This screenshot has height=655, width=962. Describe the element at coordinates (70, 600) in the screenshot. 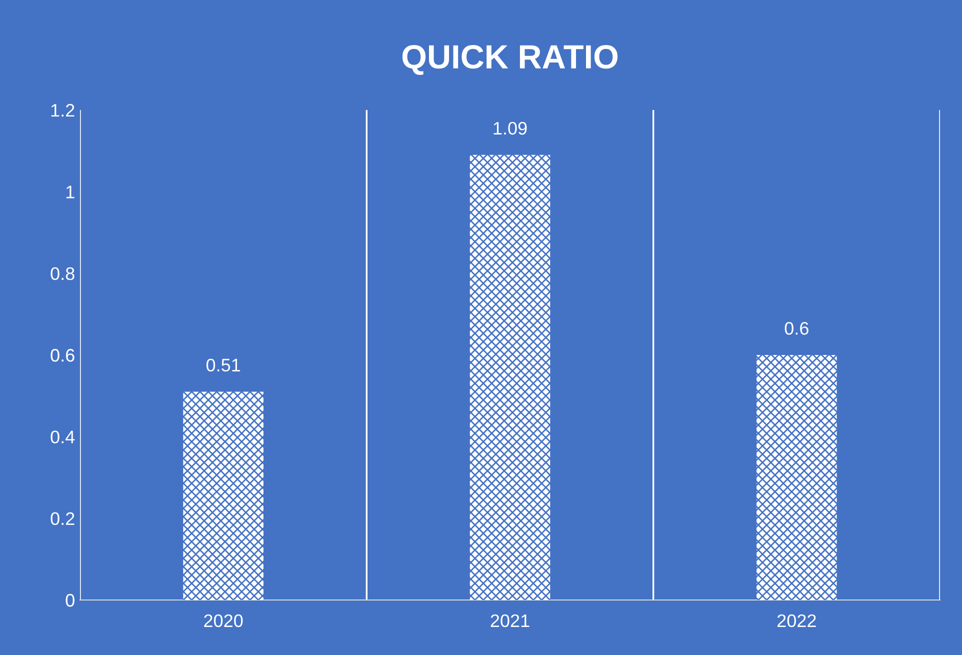

I see `y-tick-label: 0` at that location.